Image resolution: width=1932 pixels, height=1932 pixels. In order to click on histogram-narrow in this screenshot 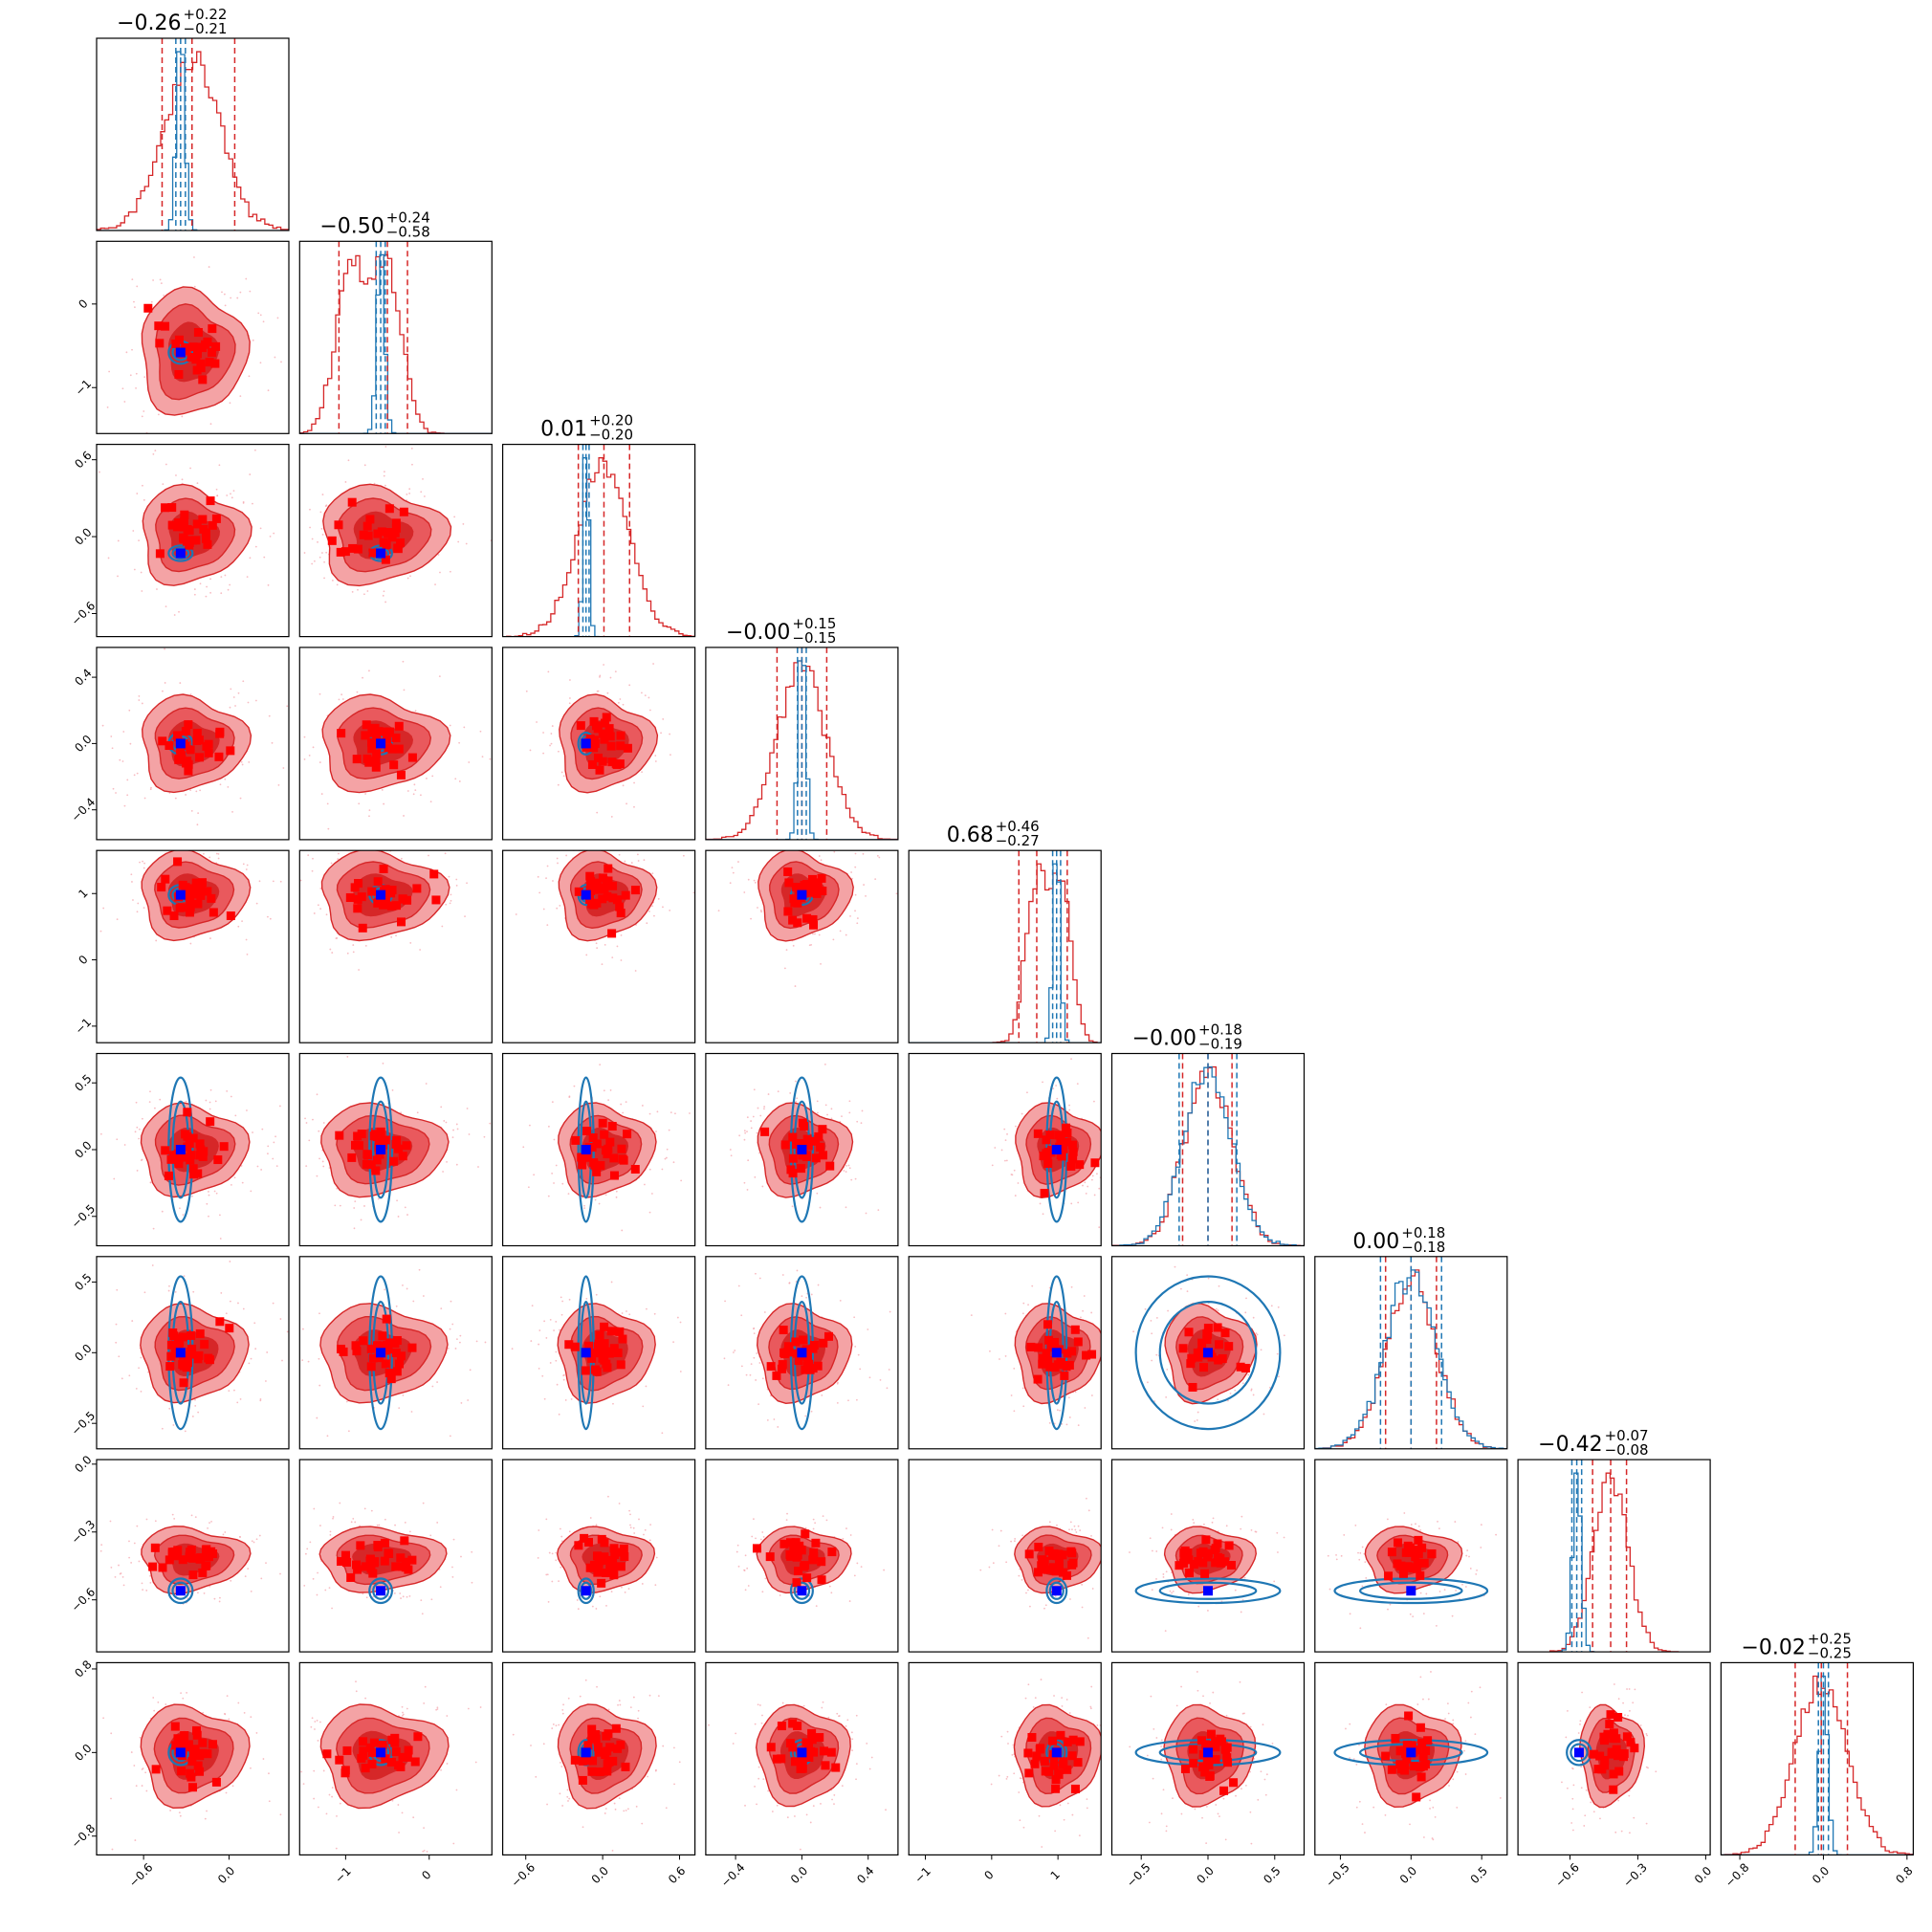, I will do `click(193, 141)`.